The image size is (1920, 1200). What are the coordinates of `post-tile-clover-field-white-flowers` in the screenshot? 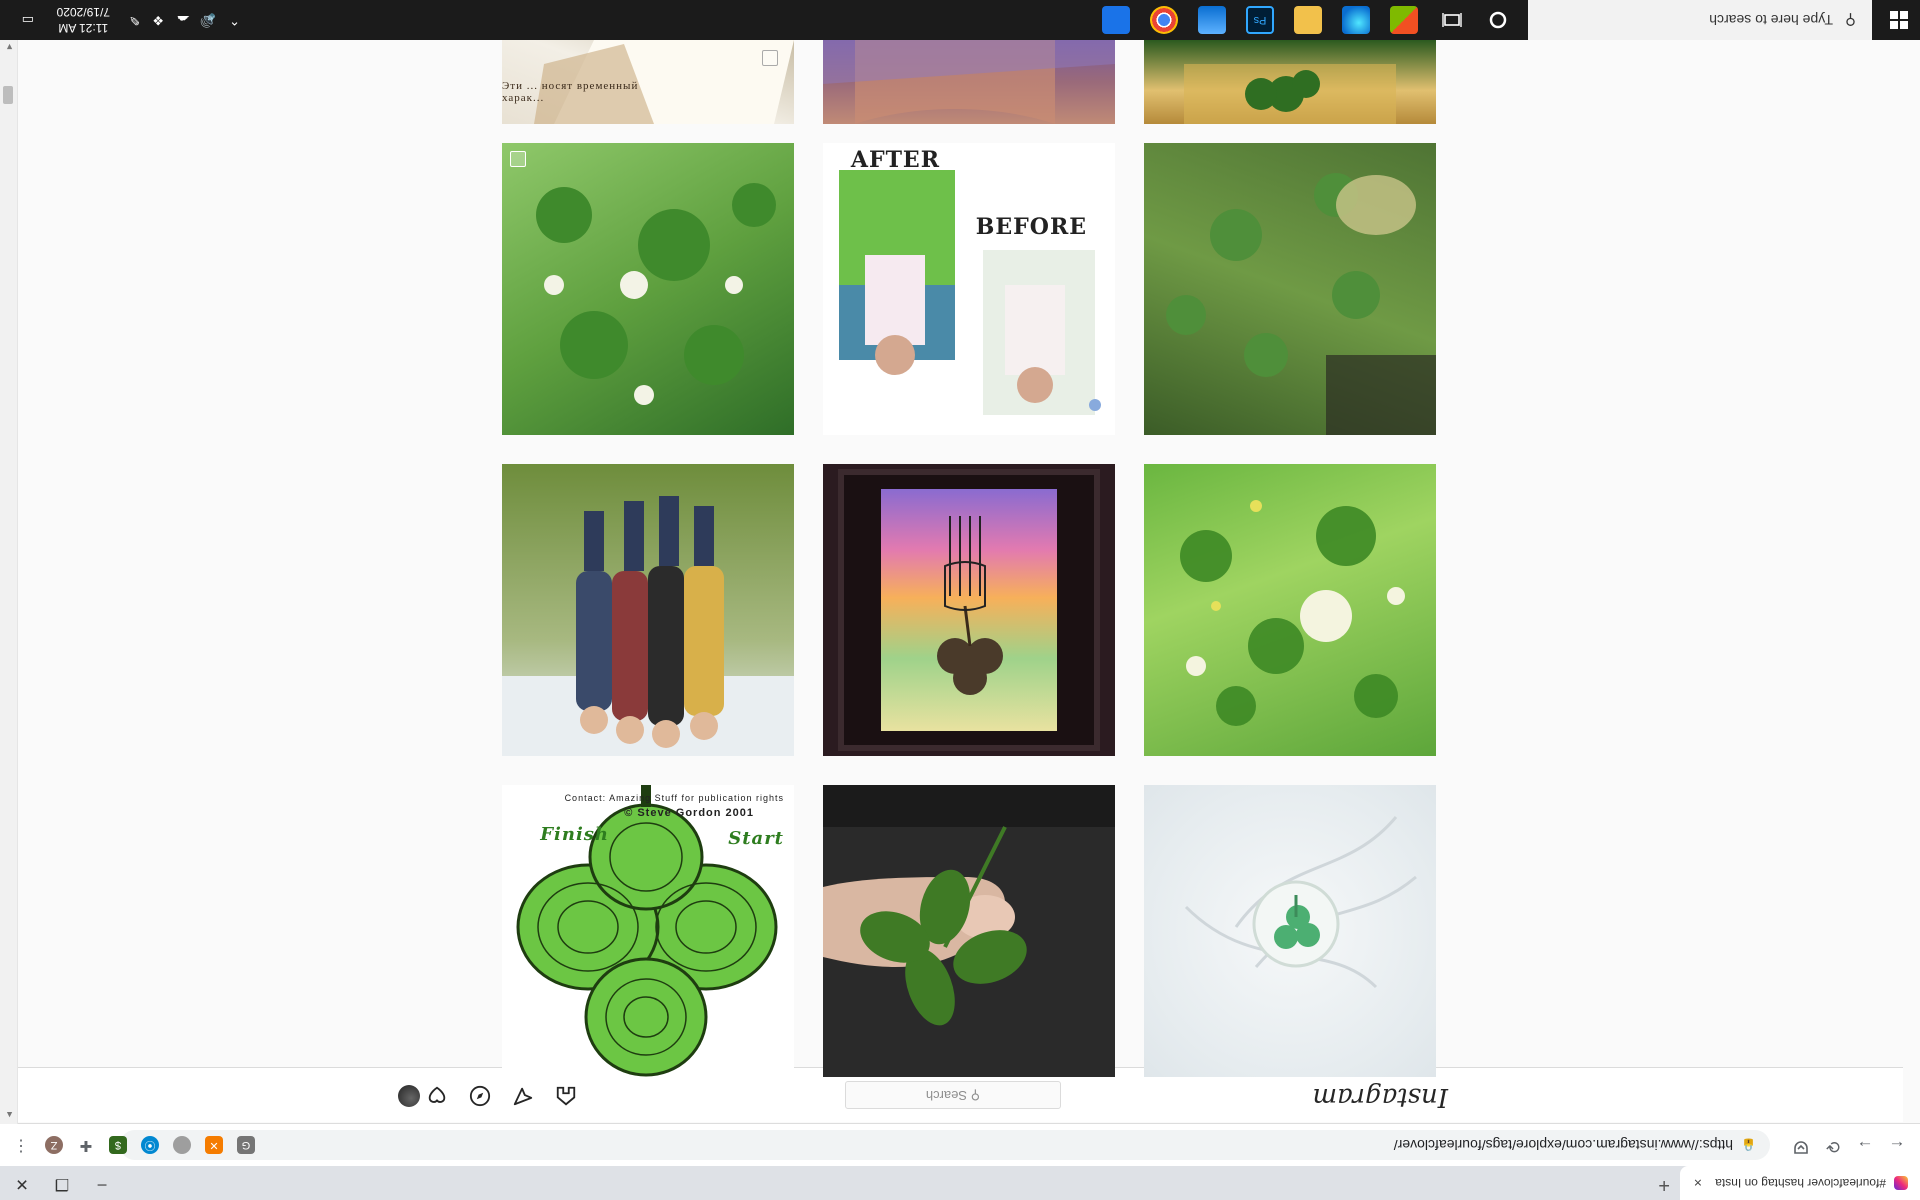 It's located at (1290, 610).